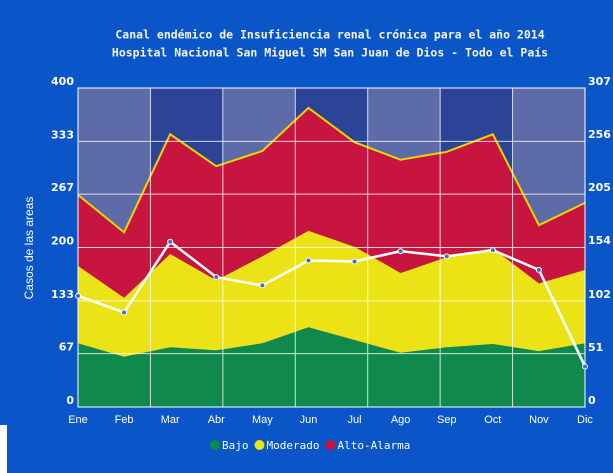  What do you see at coordinates (401, 420) in the screenshot?
I see `x-tick-label: Ago` at bounding box center [401, 420].